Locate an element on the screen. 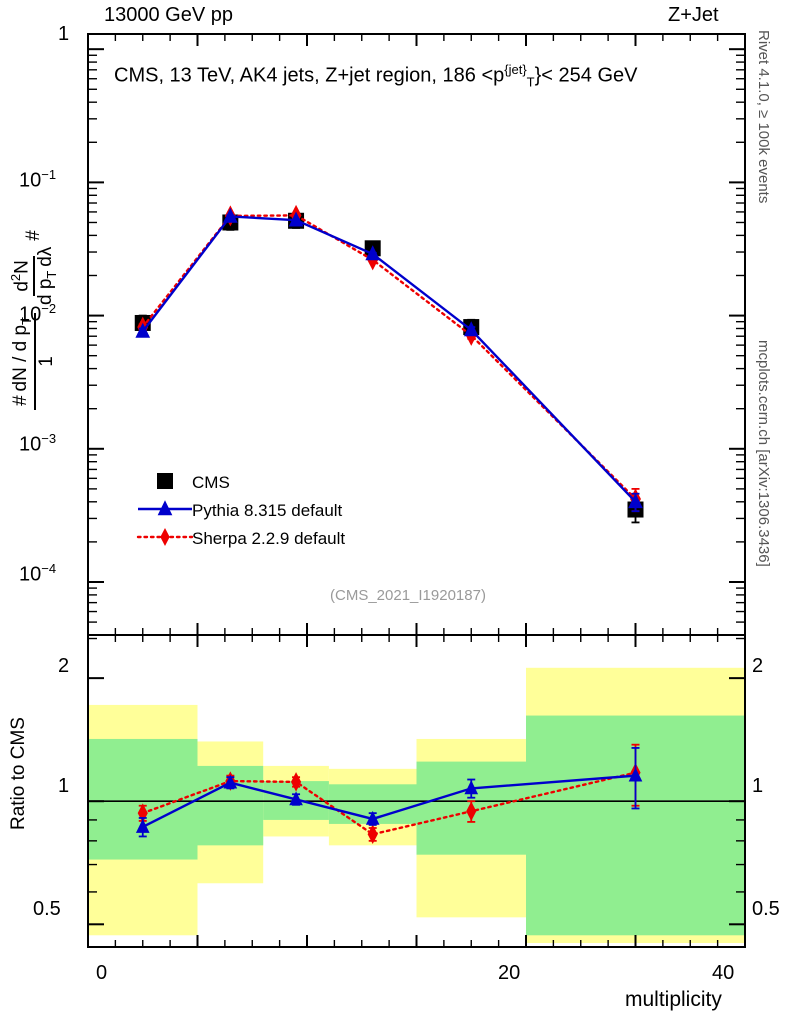  ytick-1e-2: 10⁻² is located at coordinates (38, 313).